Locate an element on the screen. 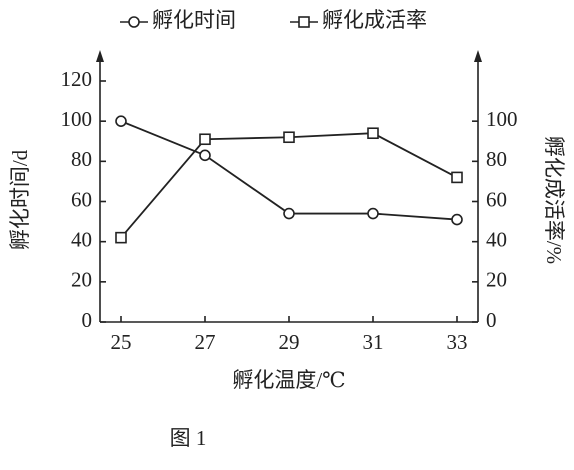 Image resolution: width=574 pixels, height=470 pixels. x-axis-label: 孵化温度/℃ is located at coordinates (288, 380).